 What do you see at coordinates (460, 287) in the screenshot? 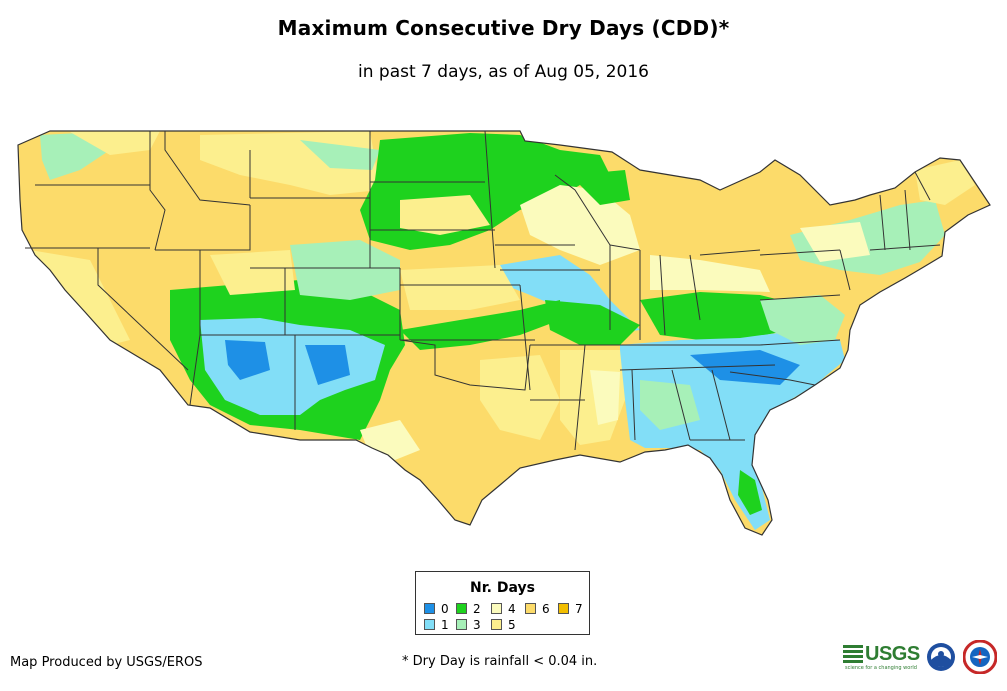
I see `region-kansas-yellow` at bounding box center [460, 287].